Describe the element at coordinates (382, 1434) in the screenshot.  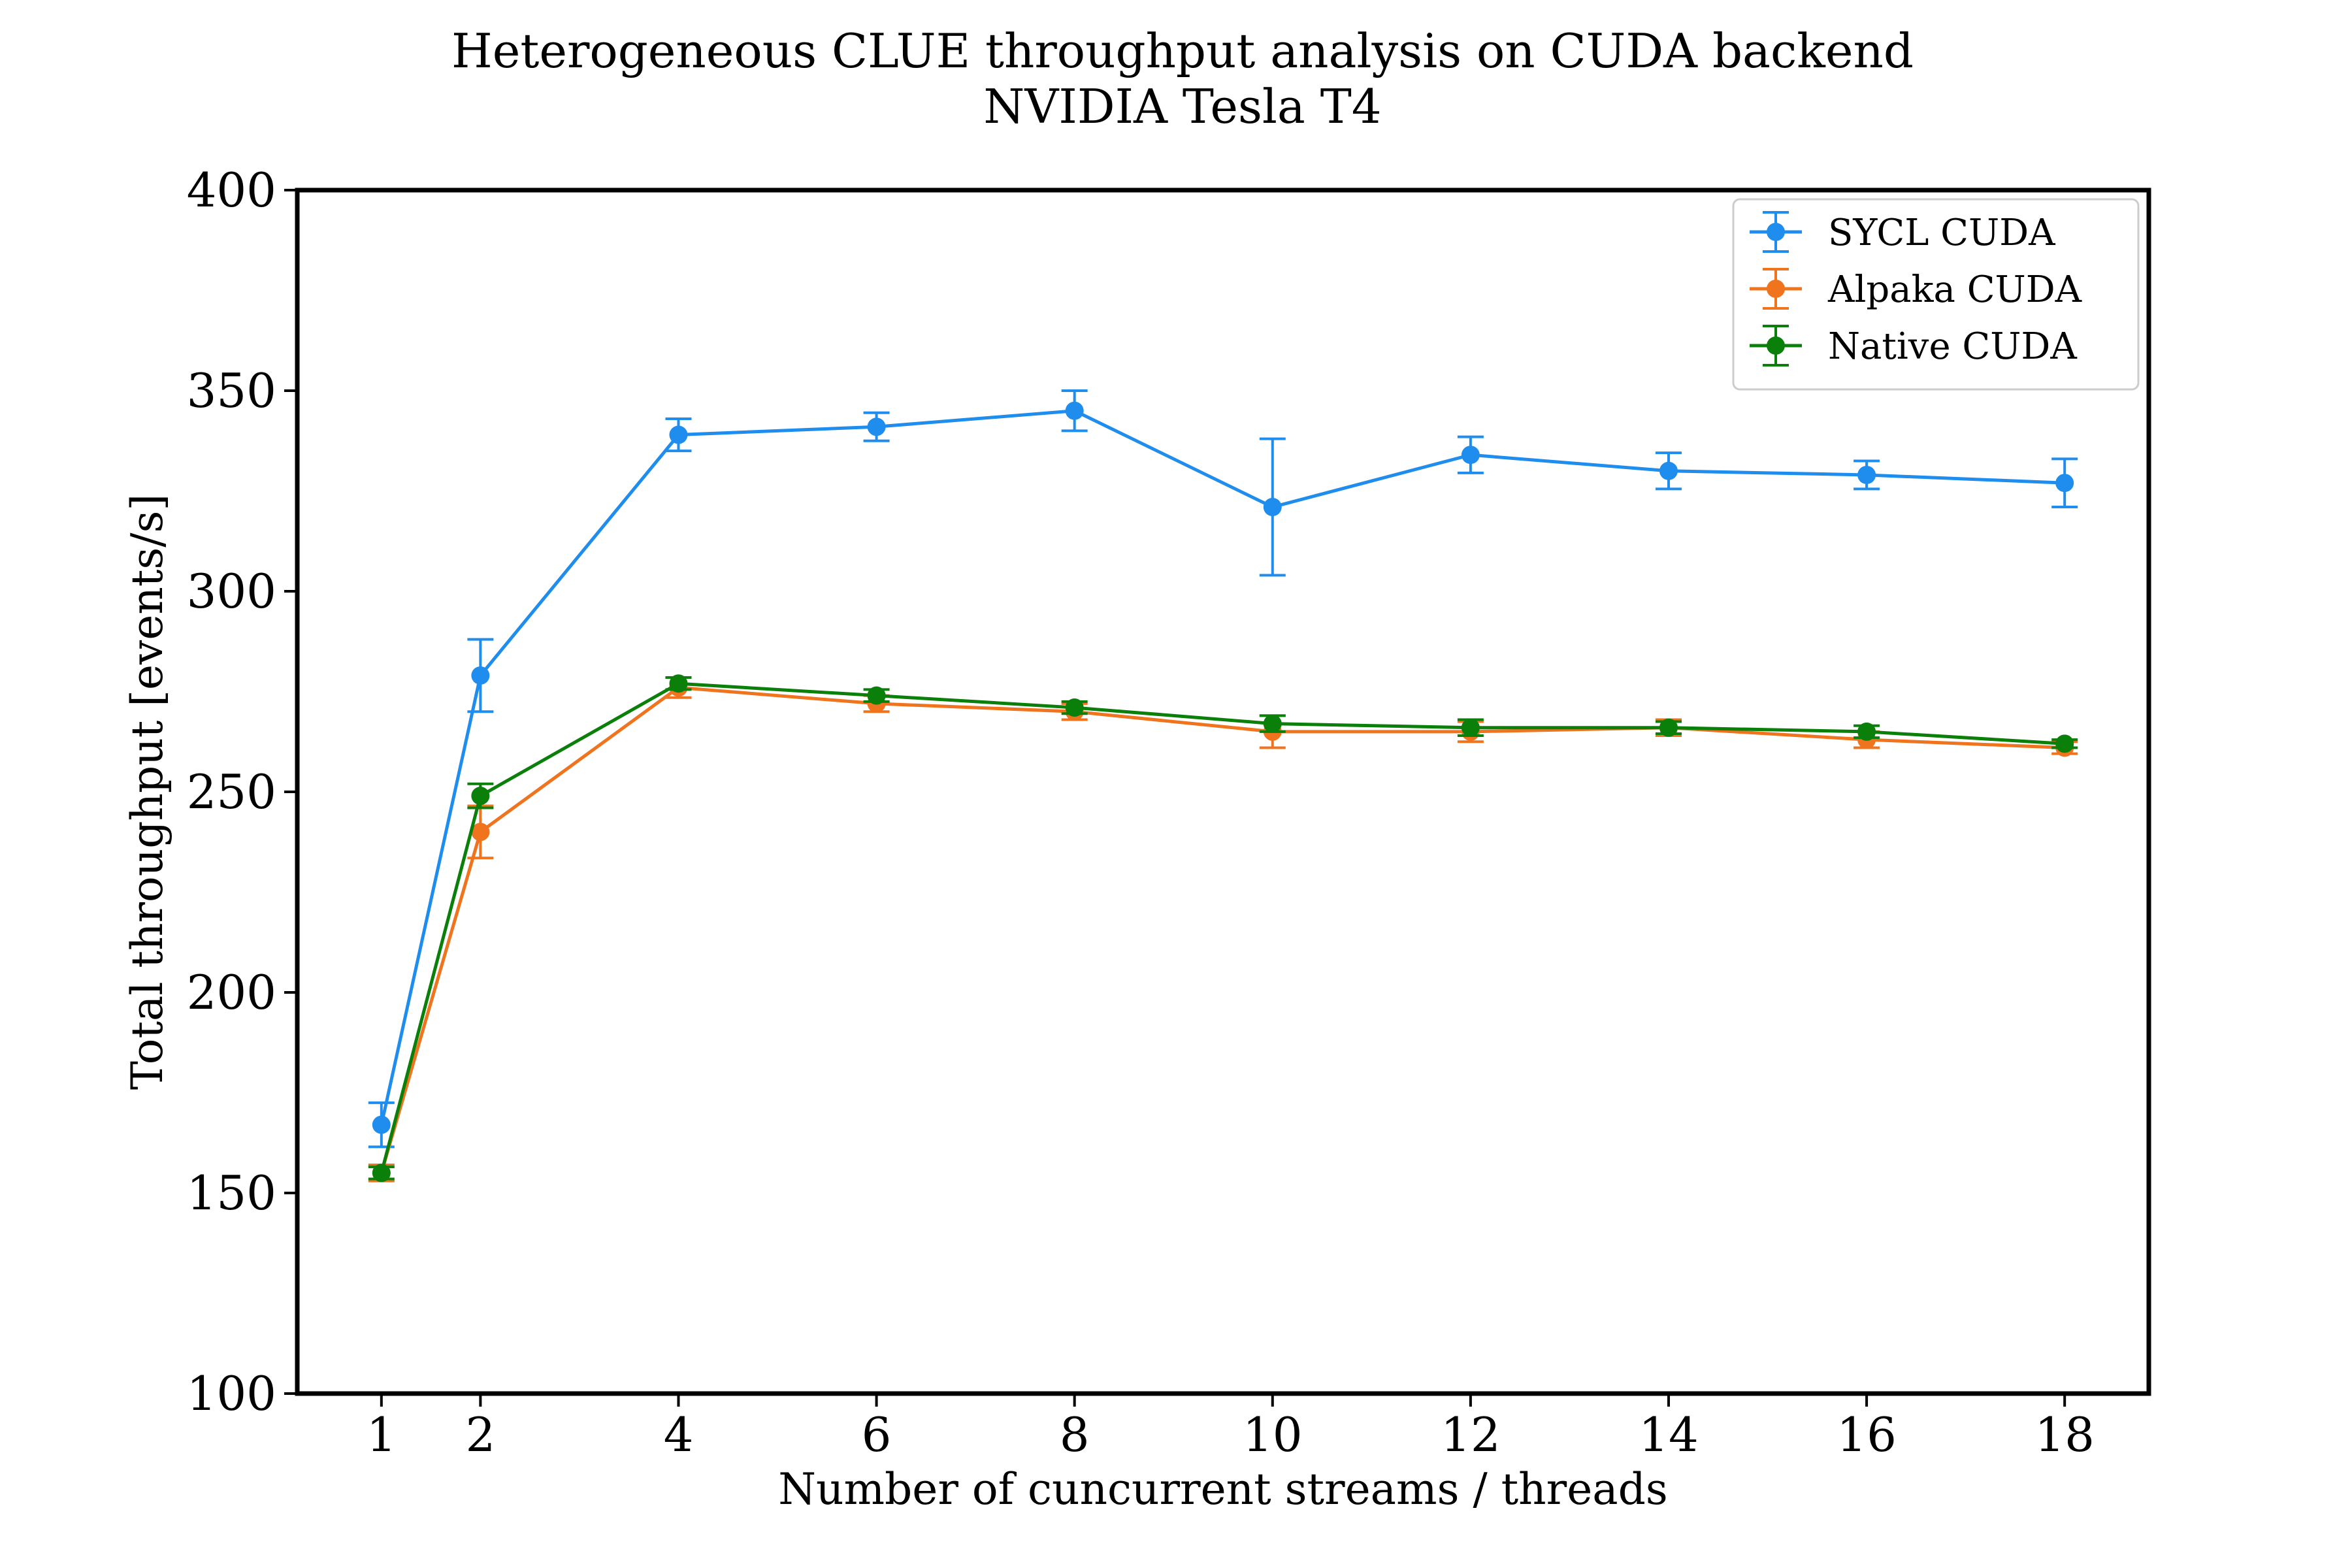
I see `x-tick-label: 1` at that location.